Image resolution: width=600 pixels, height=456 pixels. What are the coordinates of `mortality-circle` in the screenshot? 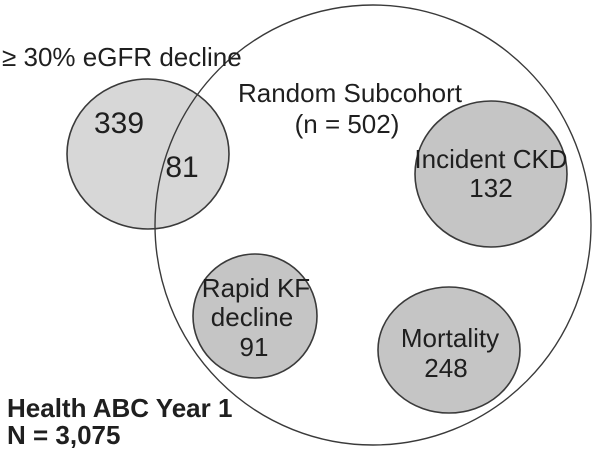 It's located at (449, 350).